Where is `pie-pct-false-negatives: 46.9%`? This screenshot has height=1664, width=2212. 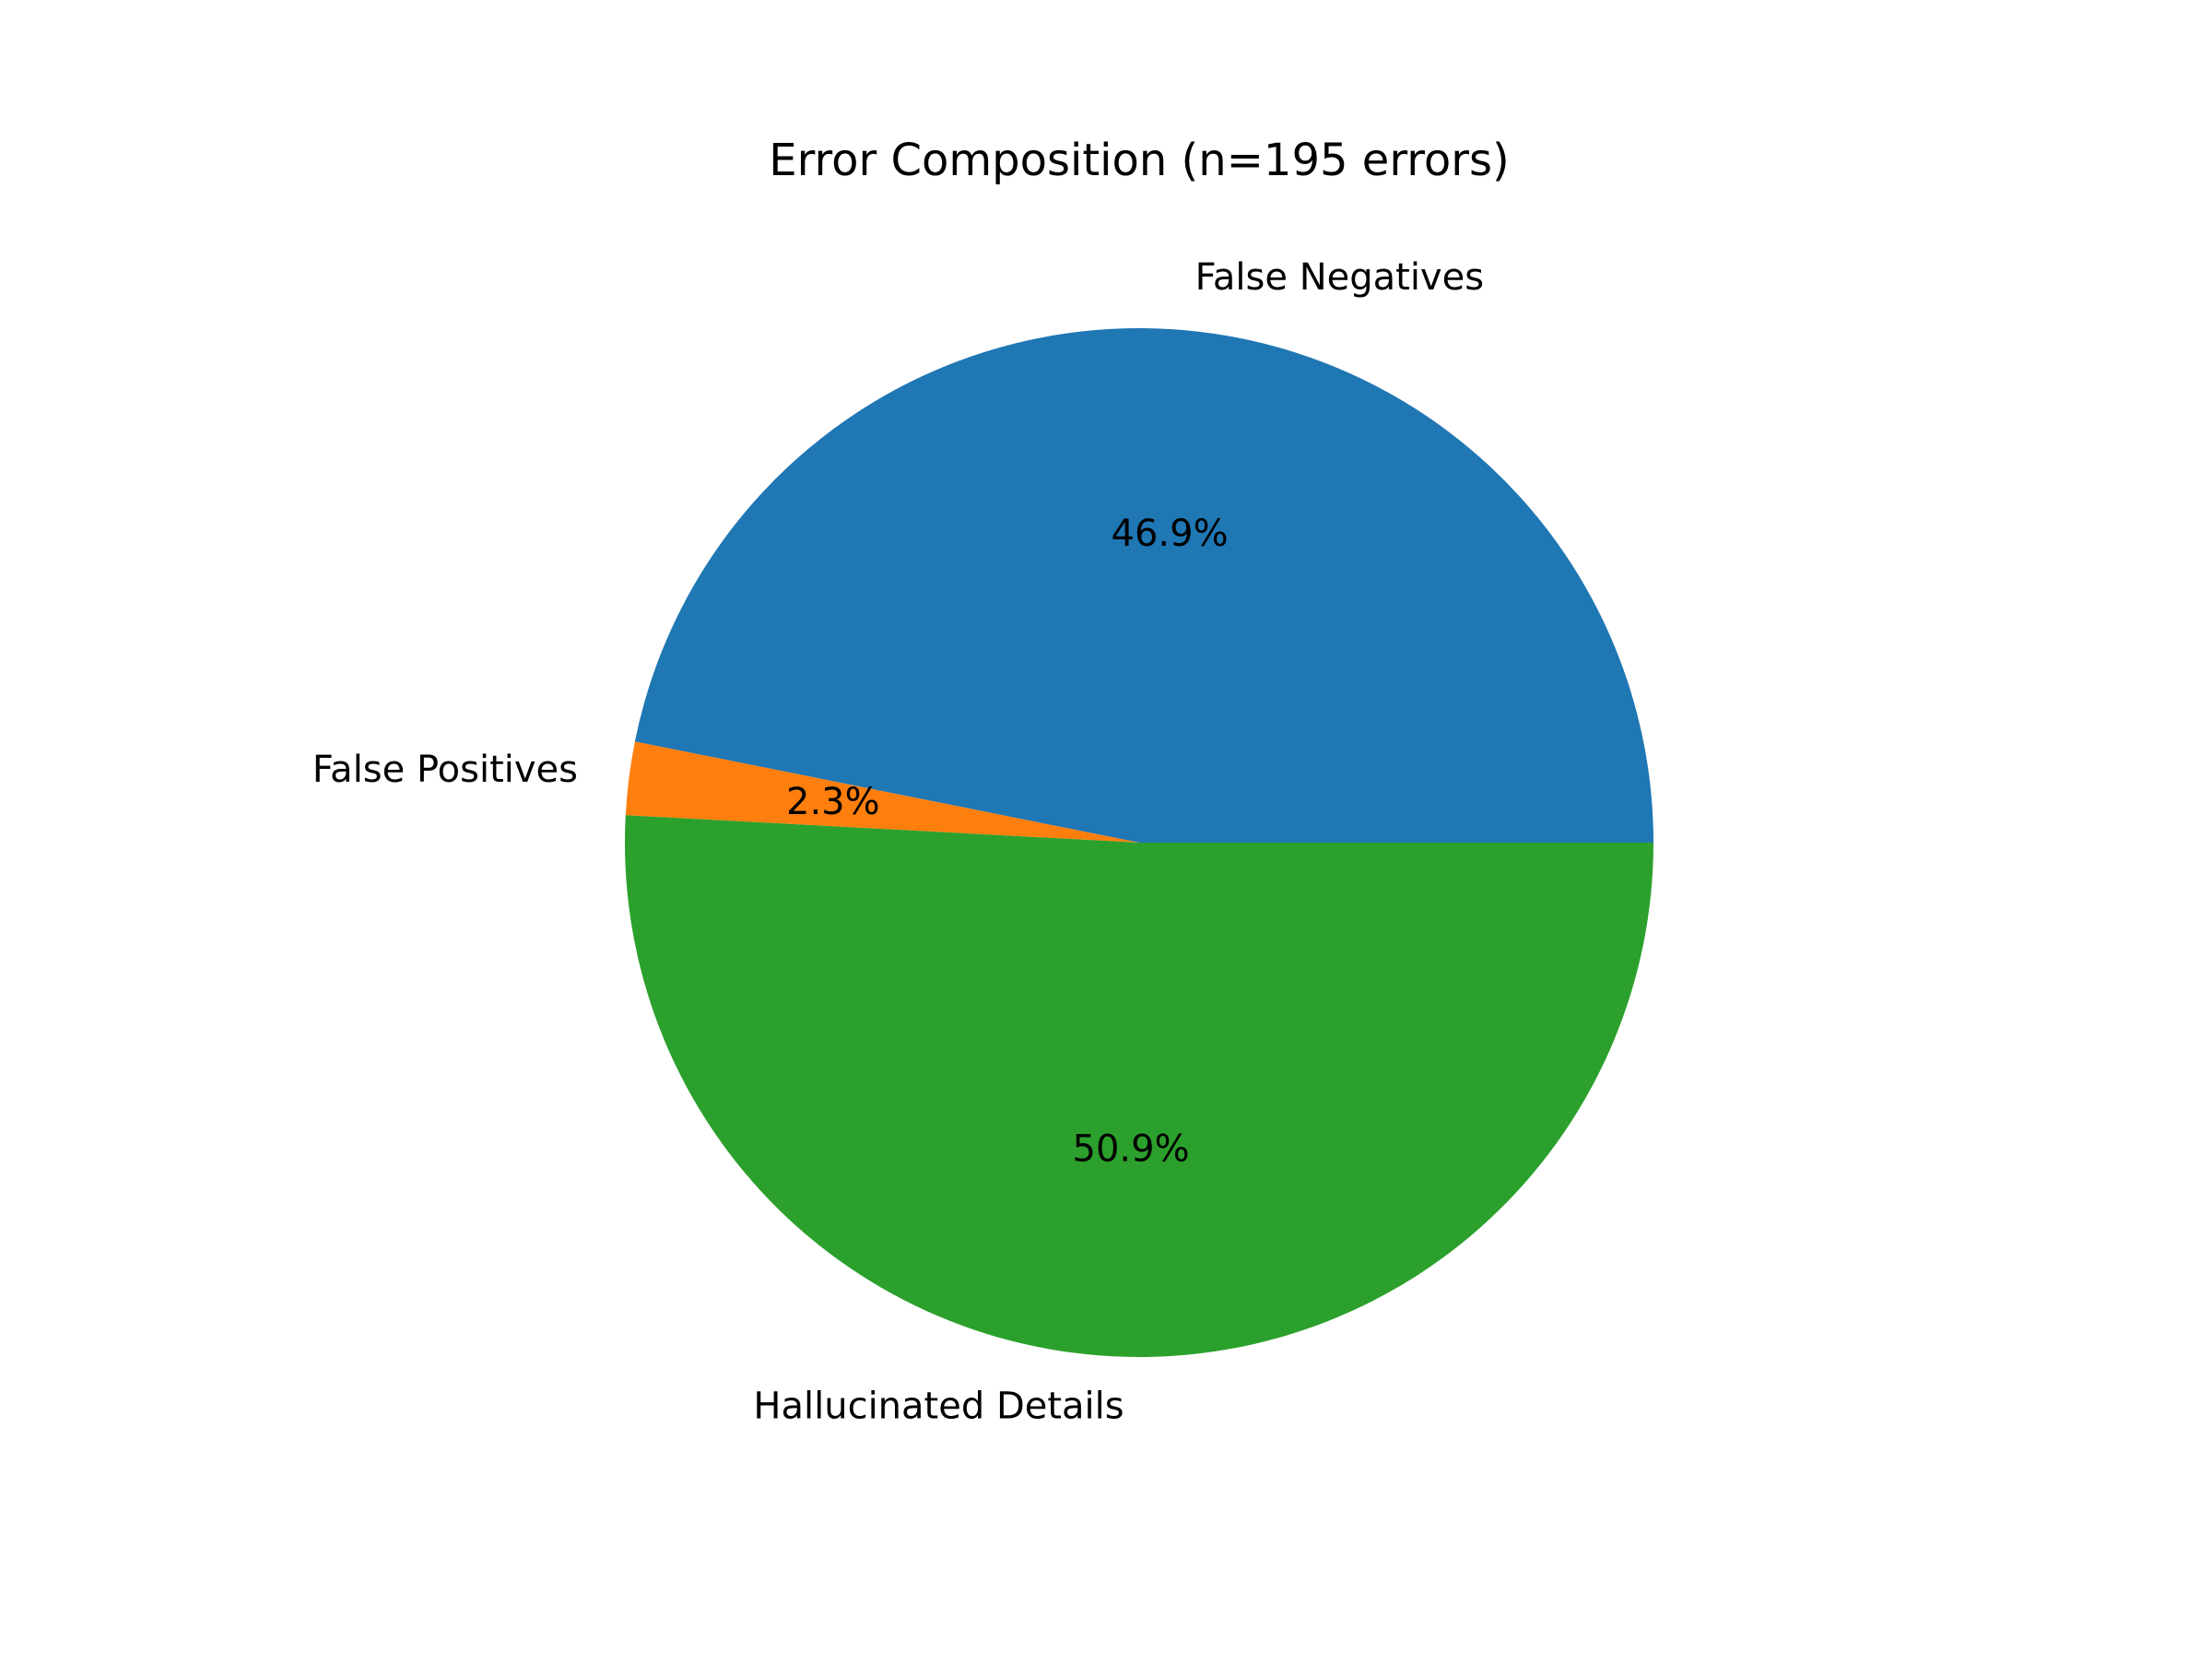 pie-pct-false-negatives: 46.9% is located at coordinates (1170, 534).